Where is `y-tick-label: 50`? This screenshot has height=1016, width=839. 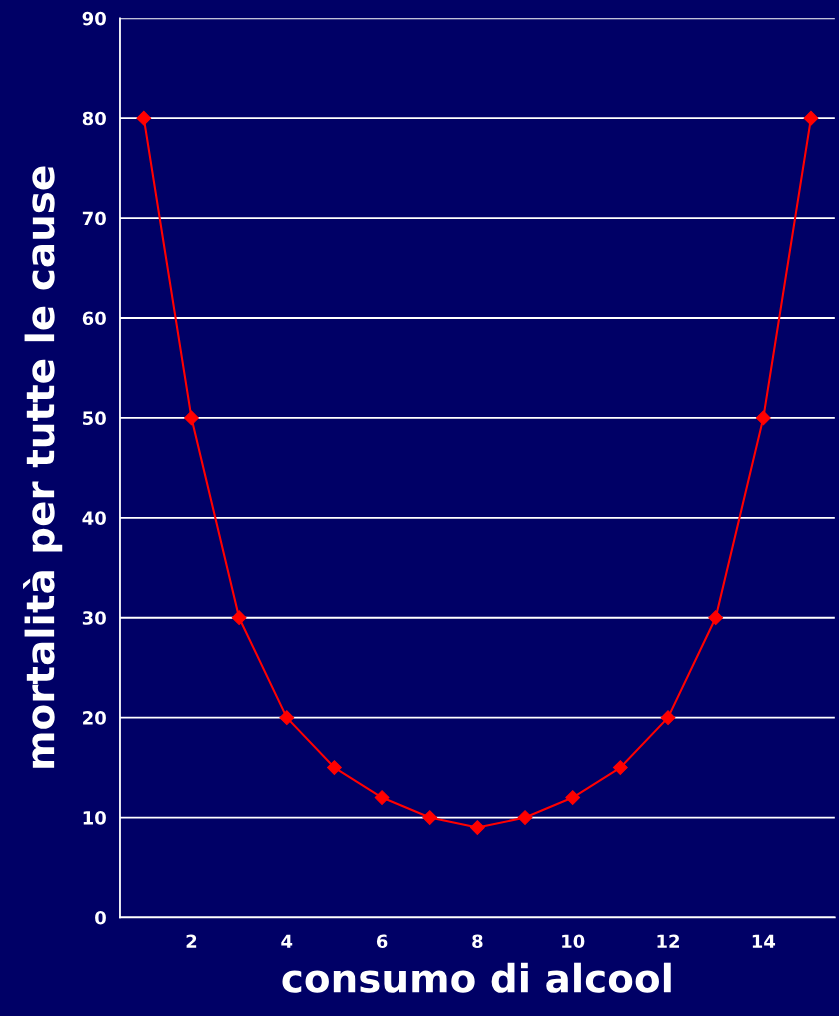
y-tick-label: 50 is located at coordinates (94, 418).